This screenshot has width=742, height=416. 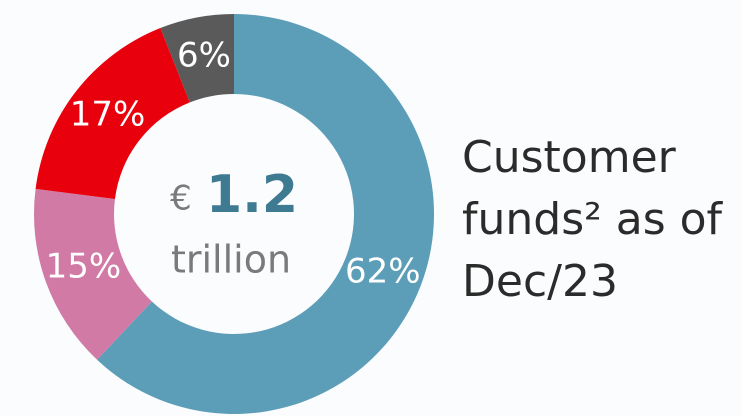 I want to click on center-unit: trillion, so click(x=231, y=260).